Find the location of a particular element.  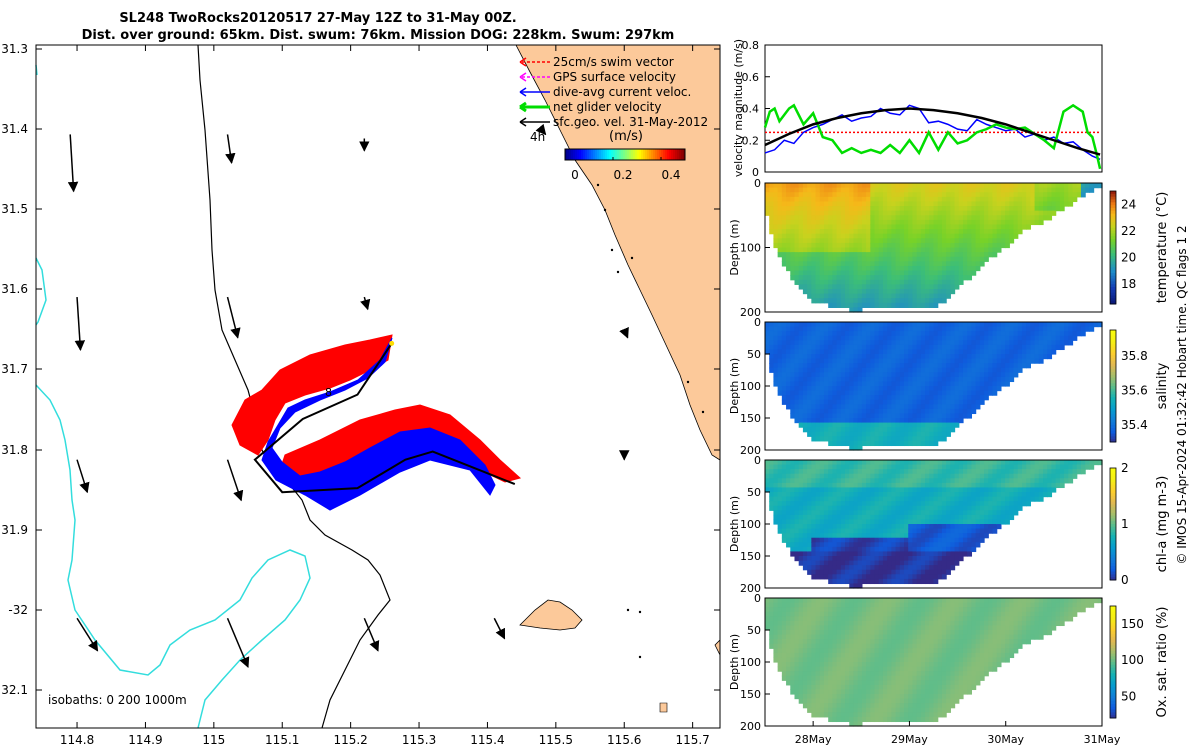

map-y-tick-label: 32.1 is located at coordinates (14, 690).